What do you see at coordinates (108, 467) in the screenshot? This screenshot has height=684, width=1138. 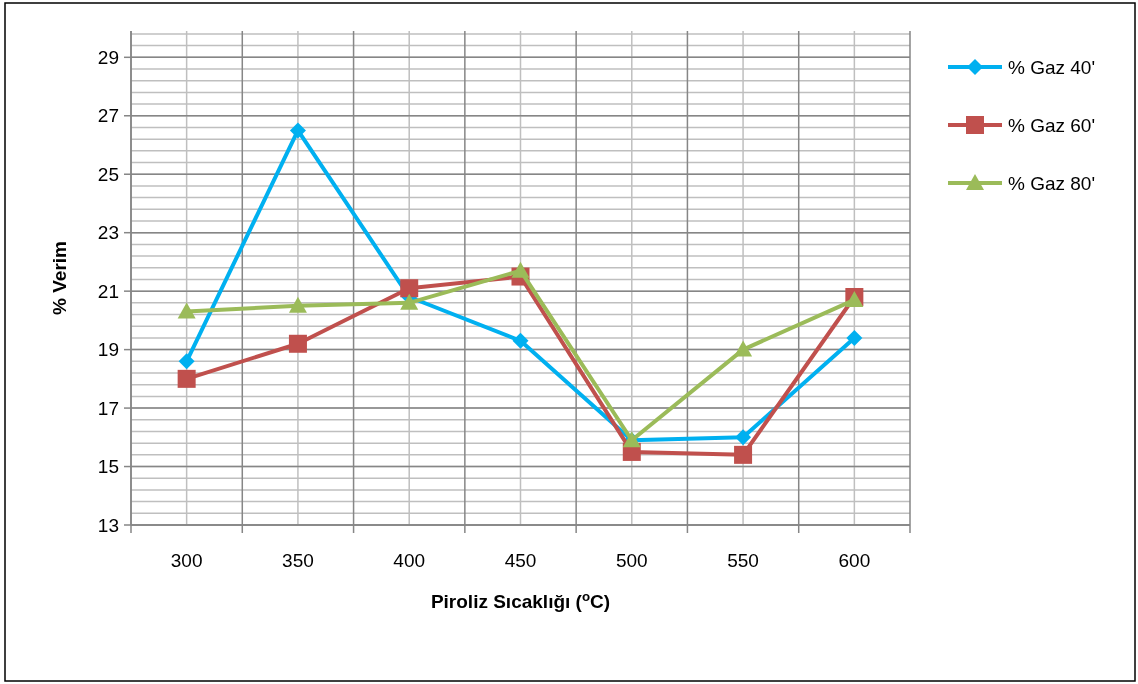 I see `y-tick-label: 15` at bounding box center [108, 467].